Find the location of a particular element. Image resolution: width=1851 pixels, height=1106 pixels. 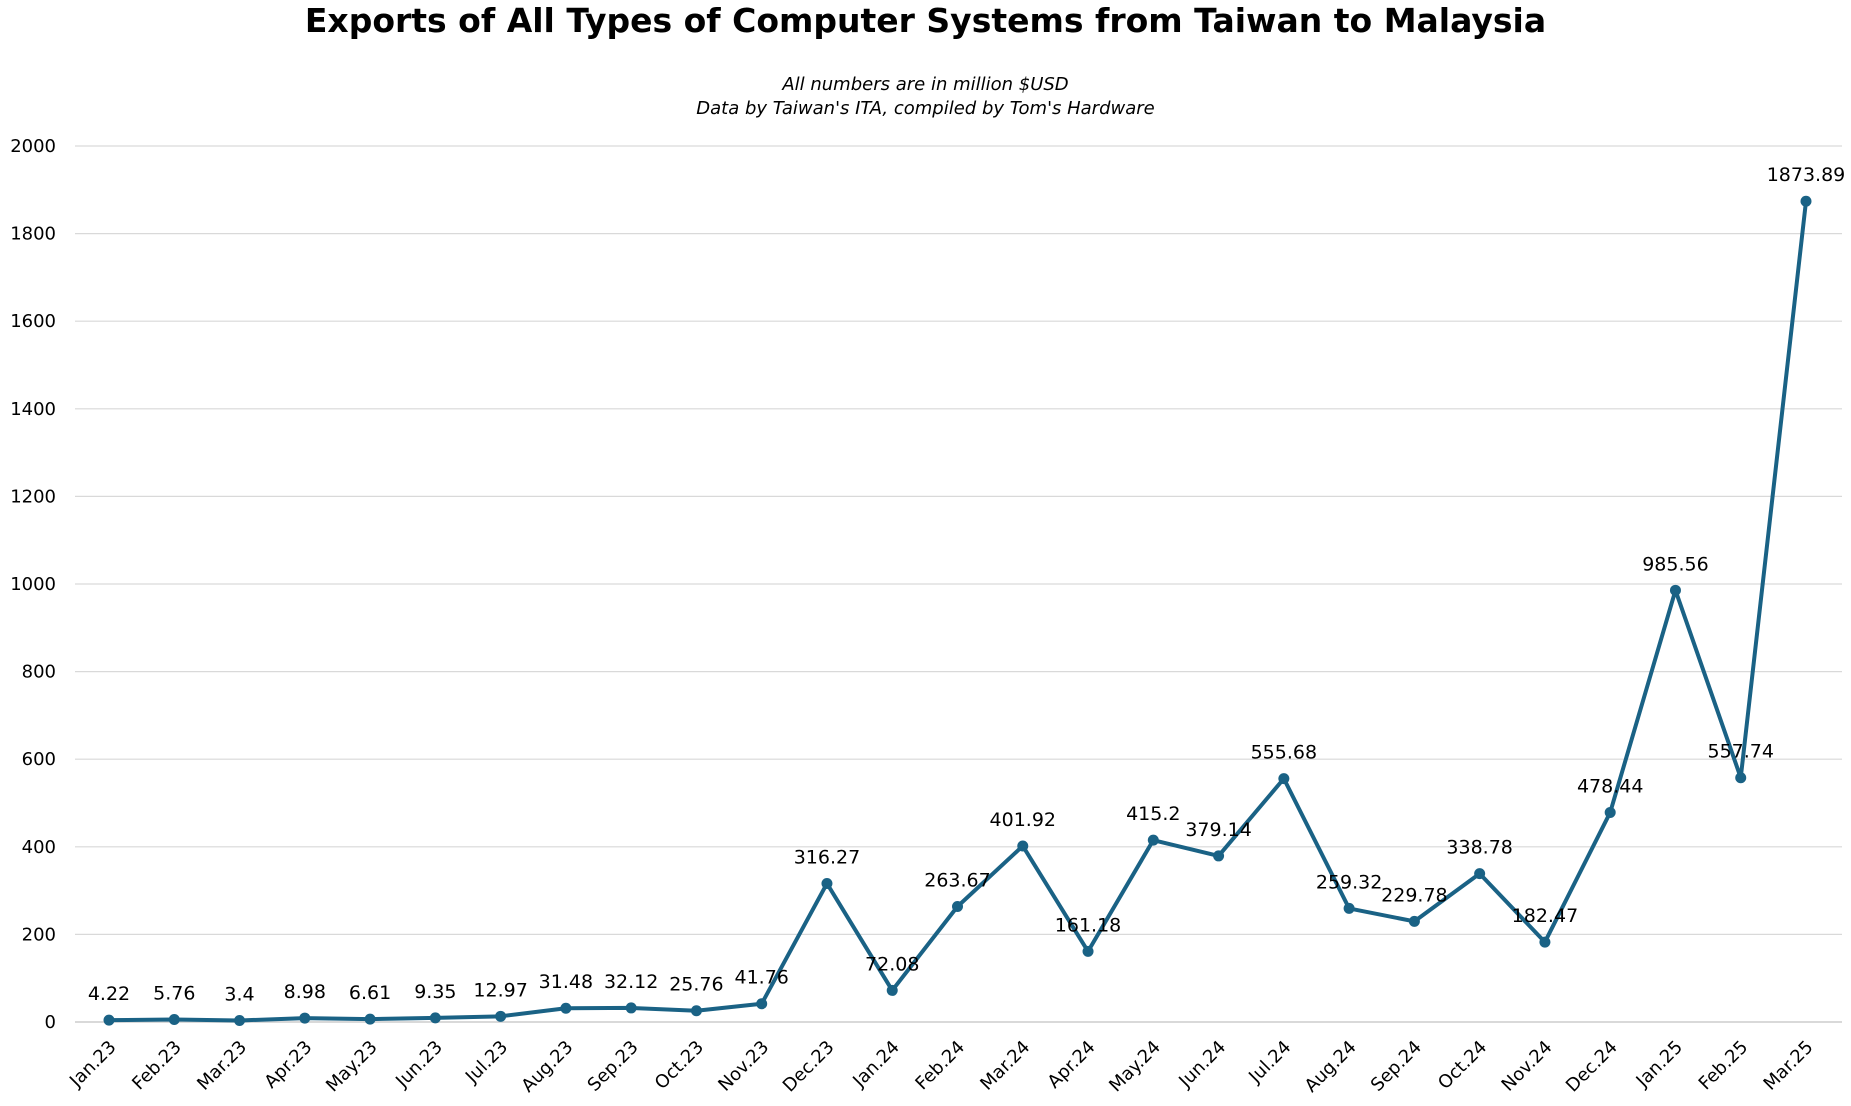

chart-subtitle-units: All numbers are in million $USD is located at coordinates (925, 84).